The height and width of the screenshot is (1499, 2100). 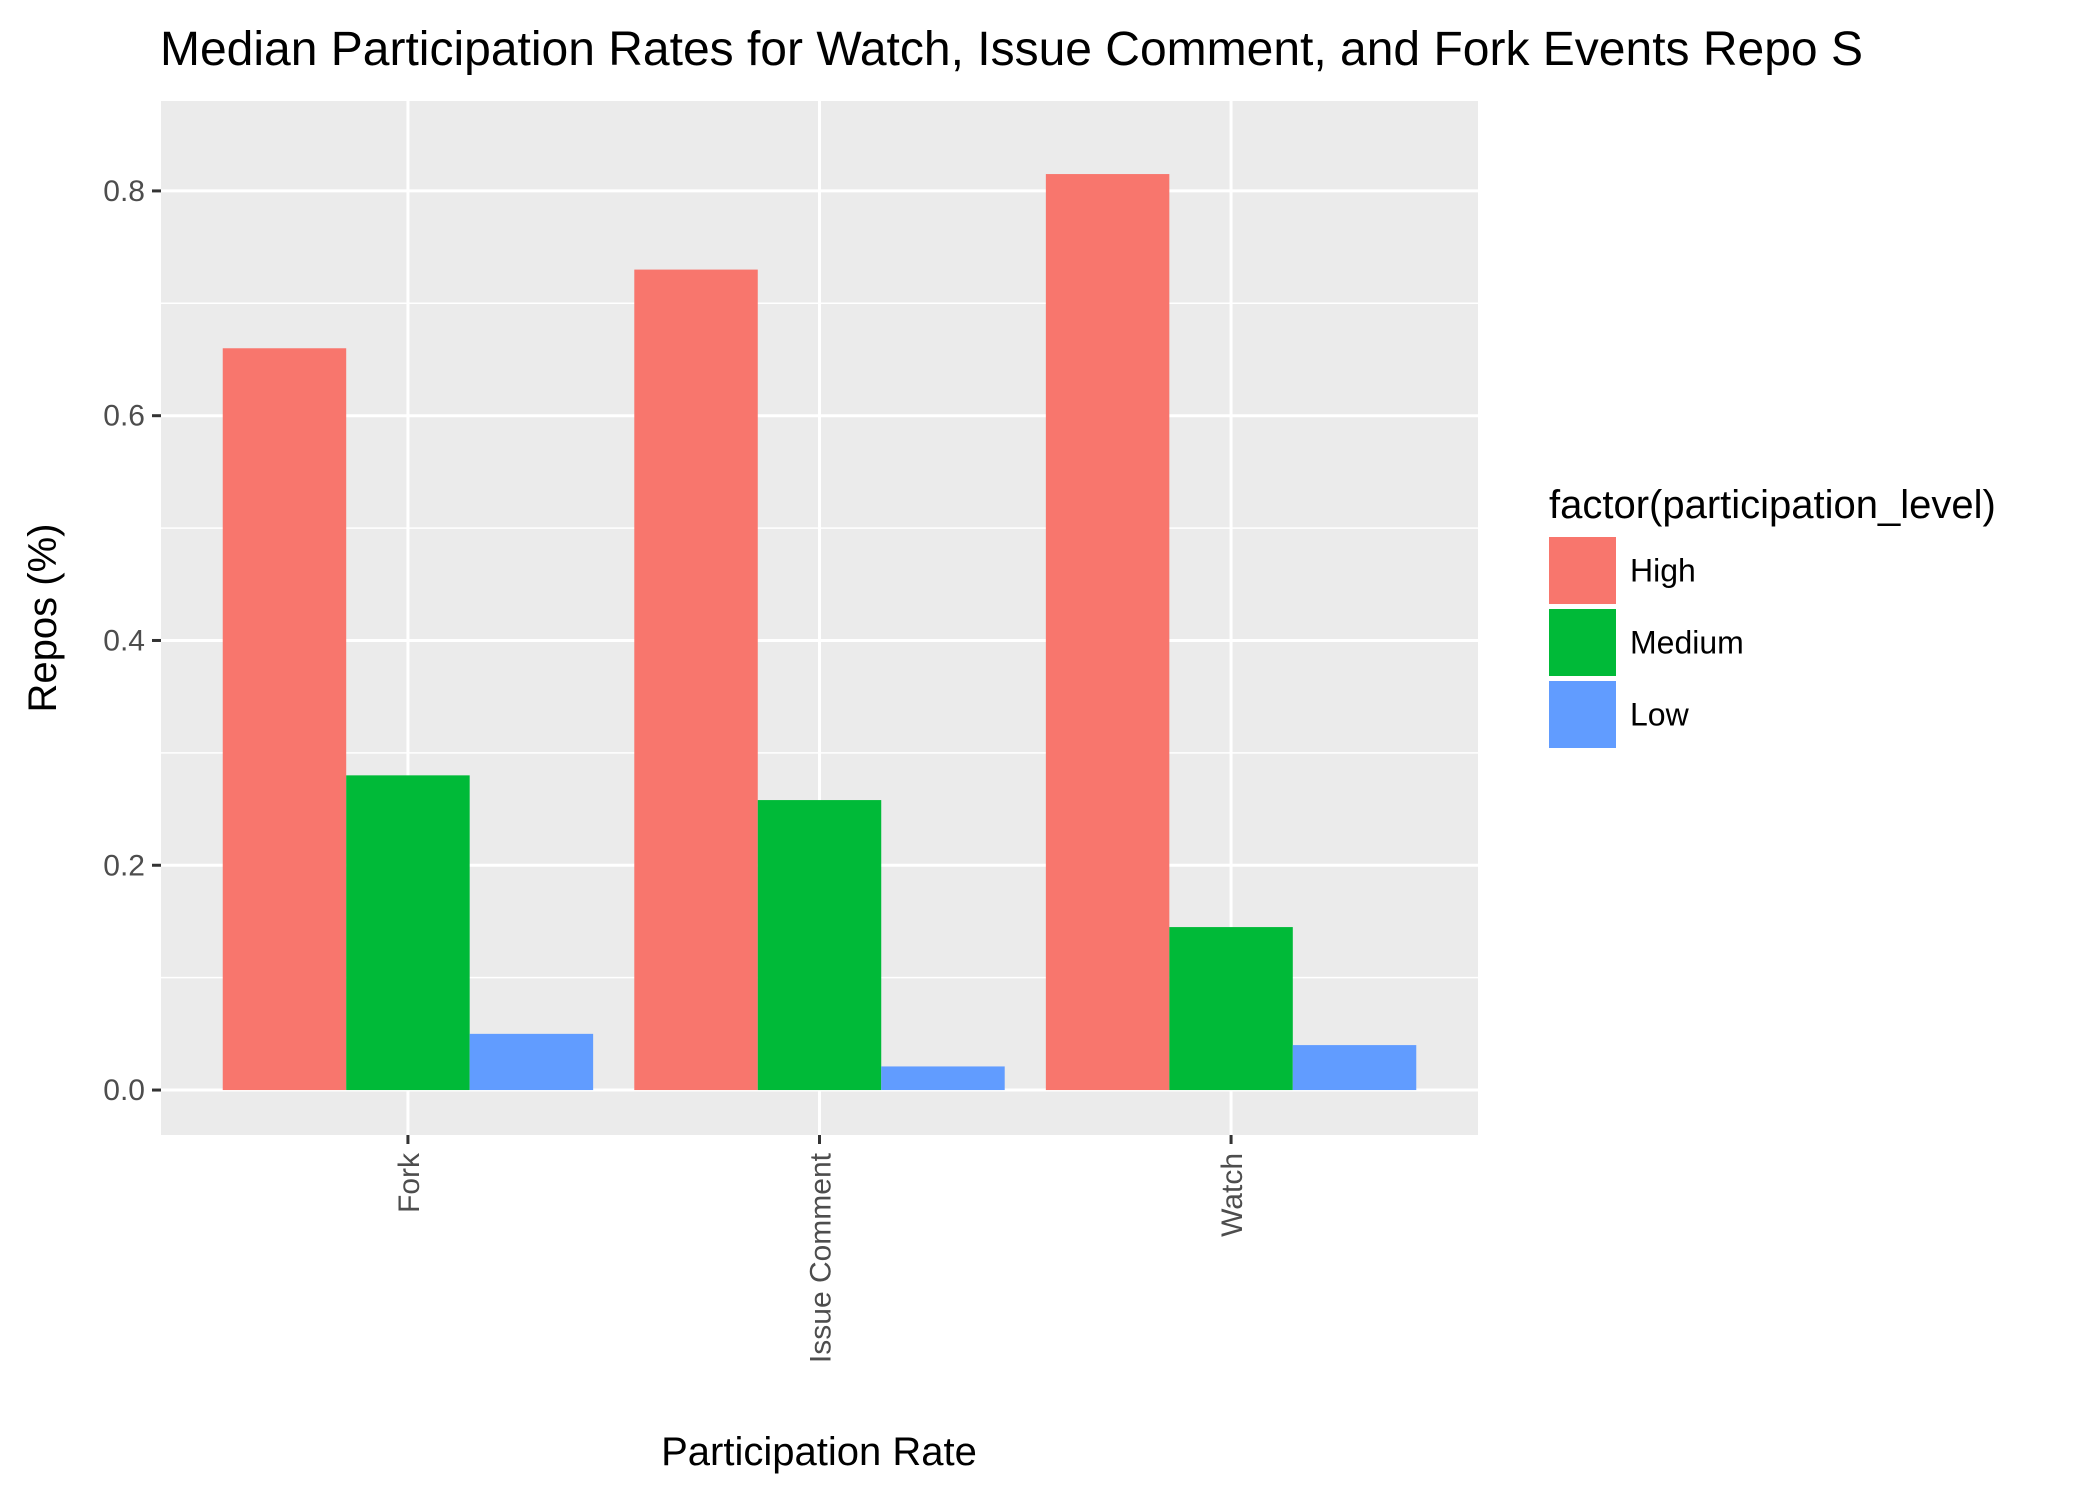 What do you see at coordinates (1687, 643) in the screenshot?
I see `legend-label-medium: Medium` at bounding box center [1687, 643].